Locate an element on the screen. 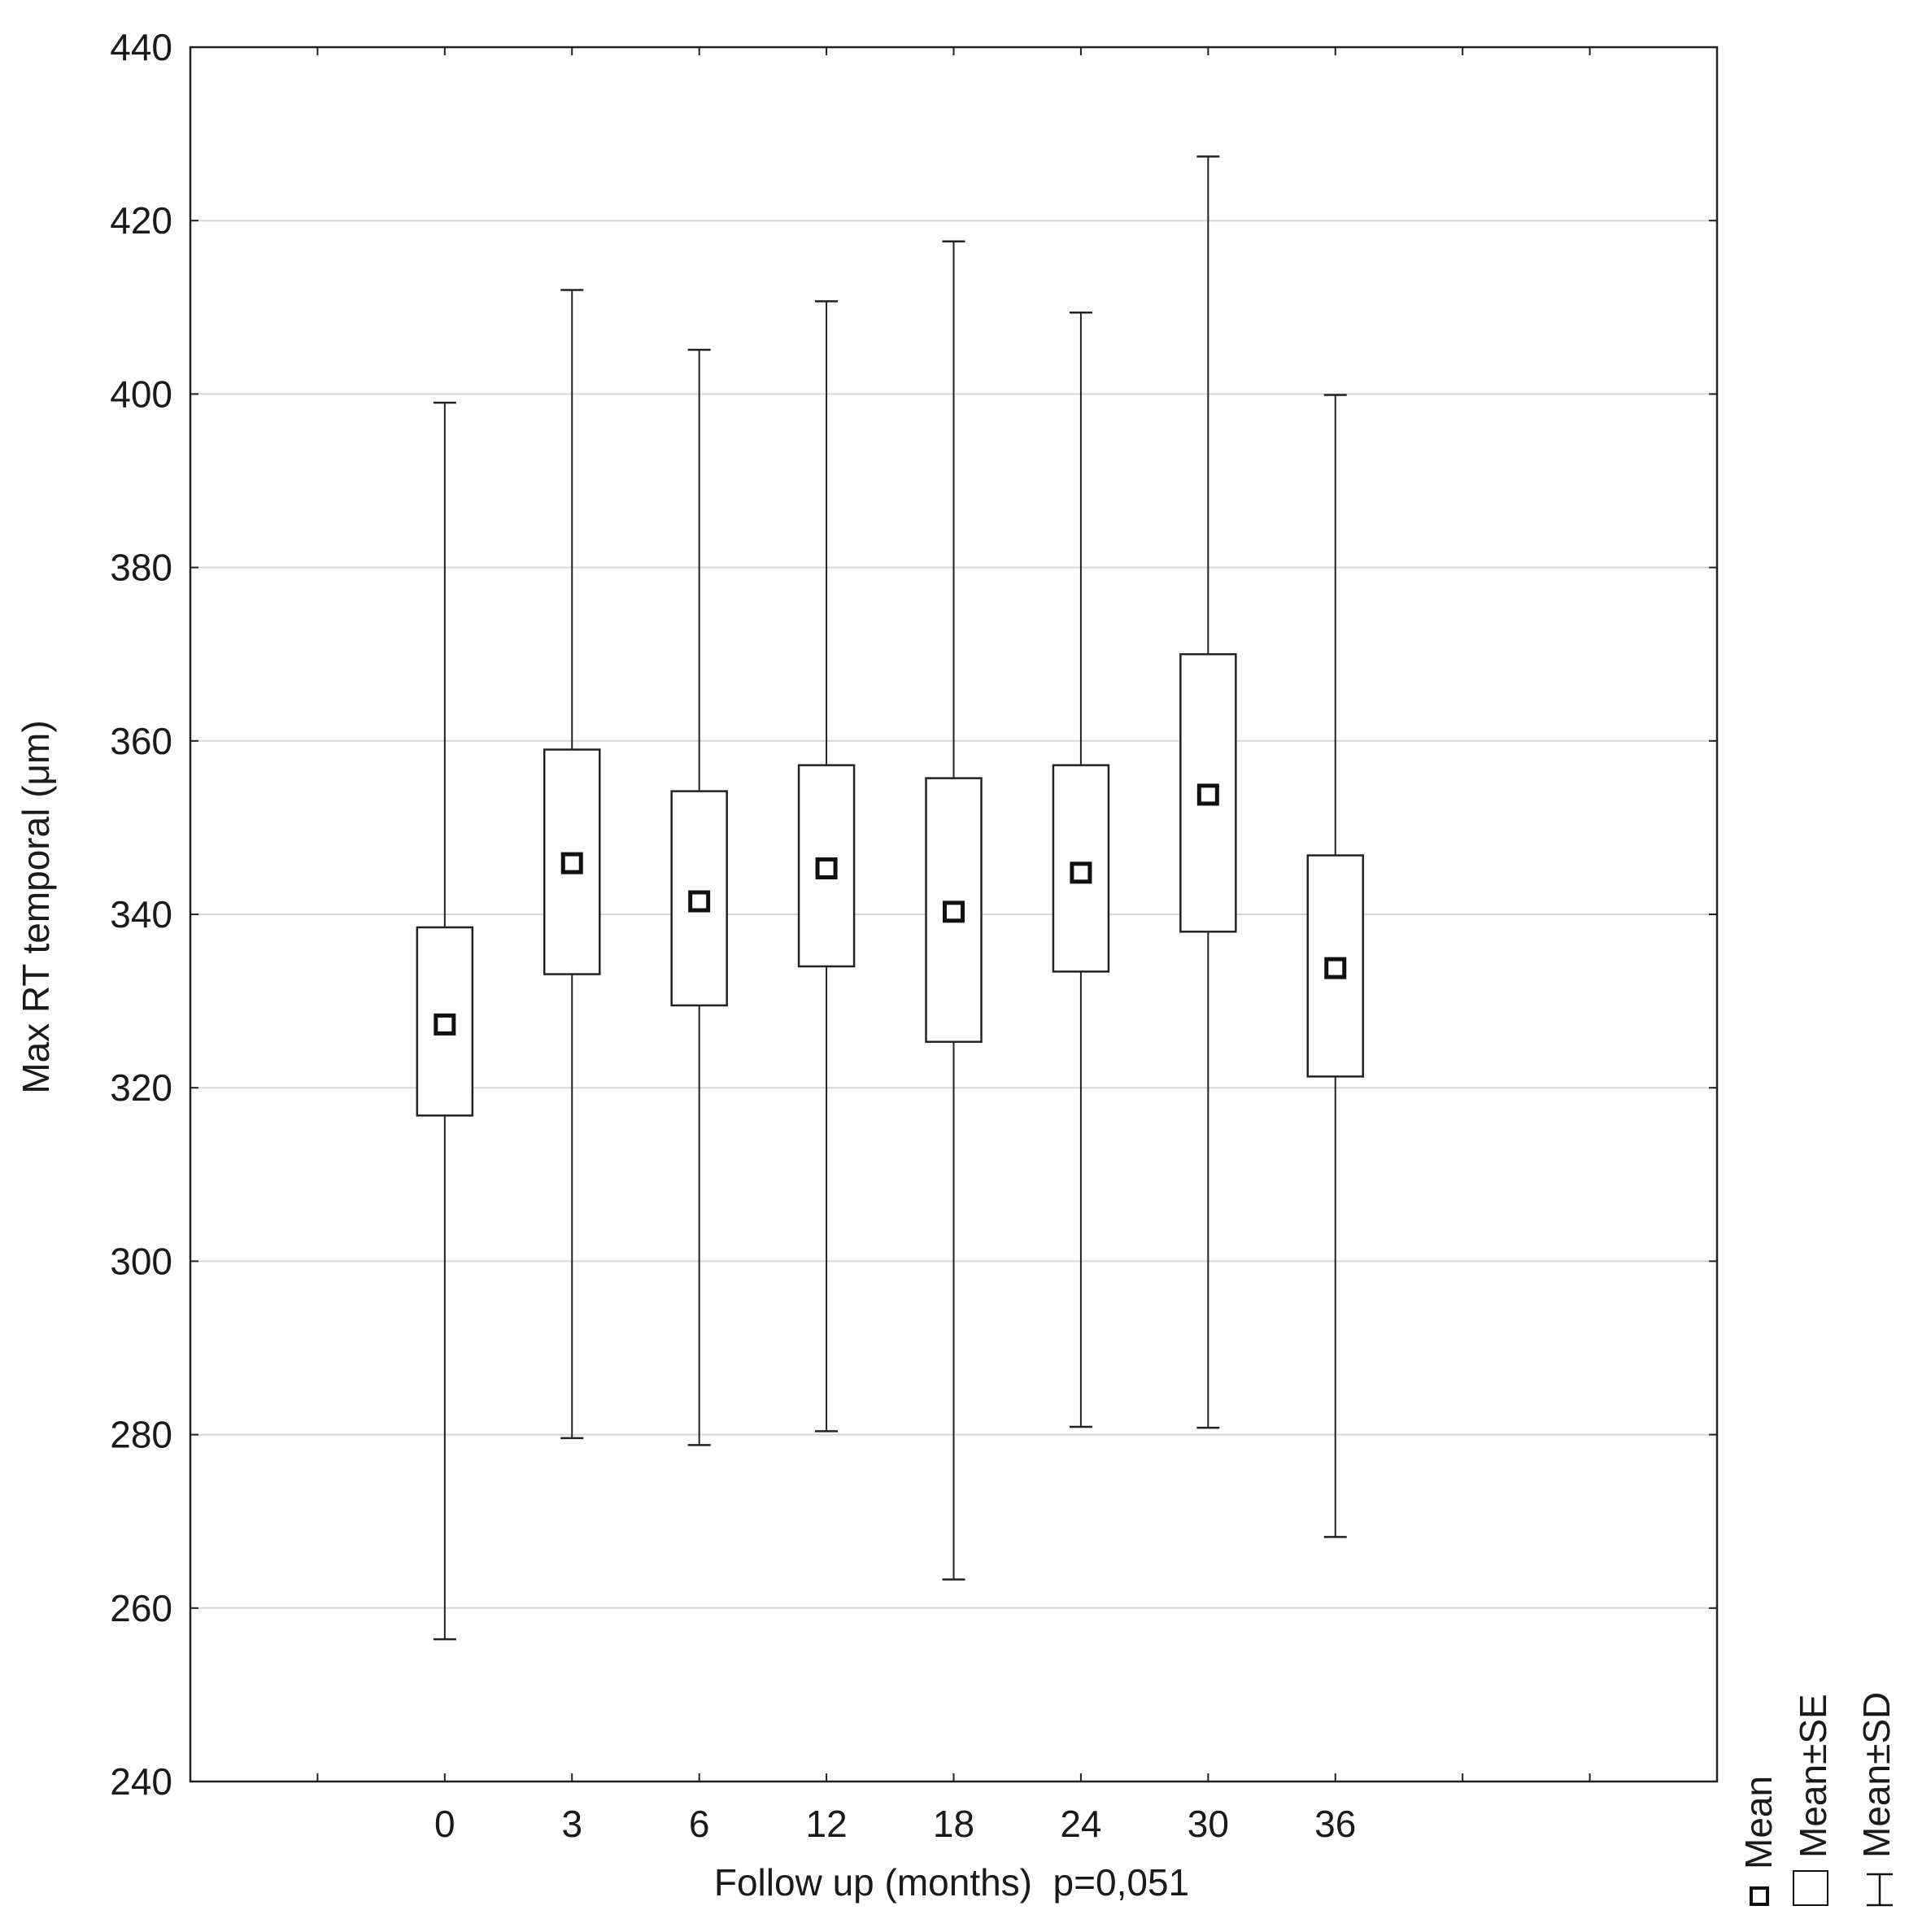 The width and height of the screenshot is (1922, 1932). x-tick-label: 24 is located at coordinates (1080, 1824).